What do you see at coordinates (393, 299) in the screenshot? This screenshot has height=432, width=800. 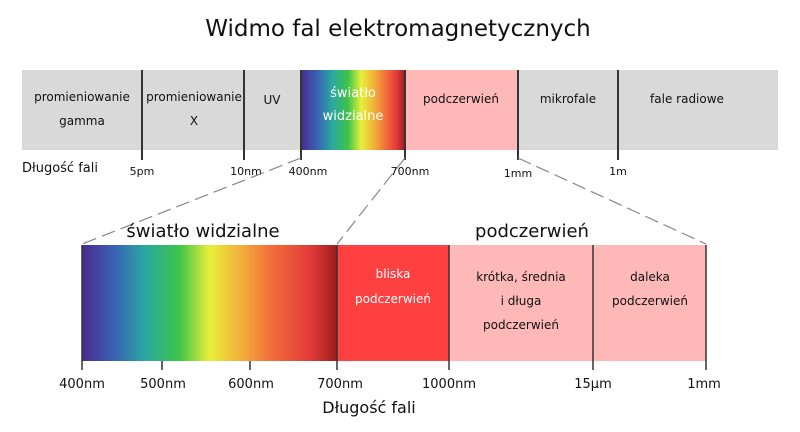 I see `near-infrared-line2: podczerwień` at bounding box center [393, 299].